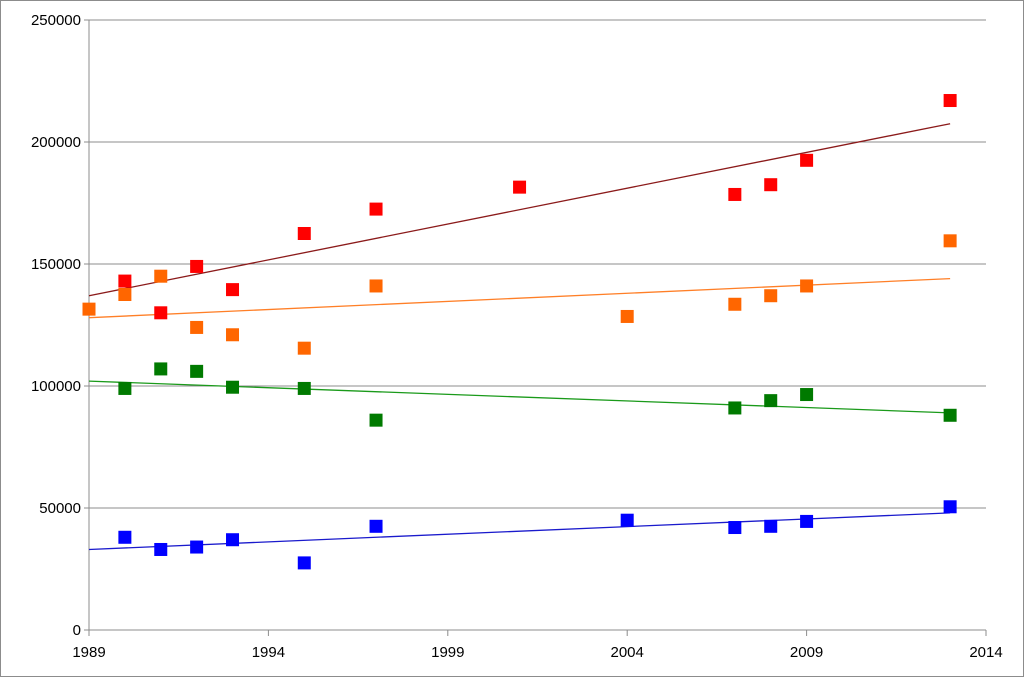 This screenshot has height=677, width=1024. I want to click on x-tick-label: 1989, so click(88, 652).